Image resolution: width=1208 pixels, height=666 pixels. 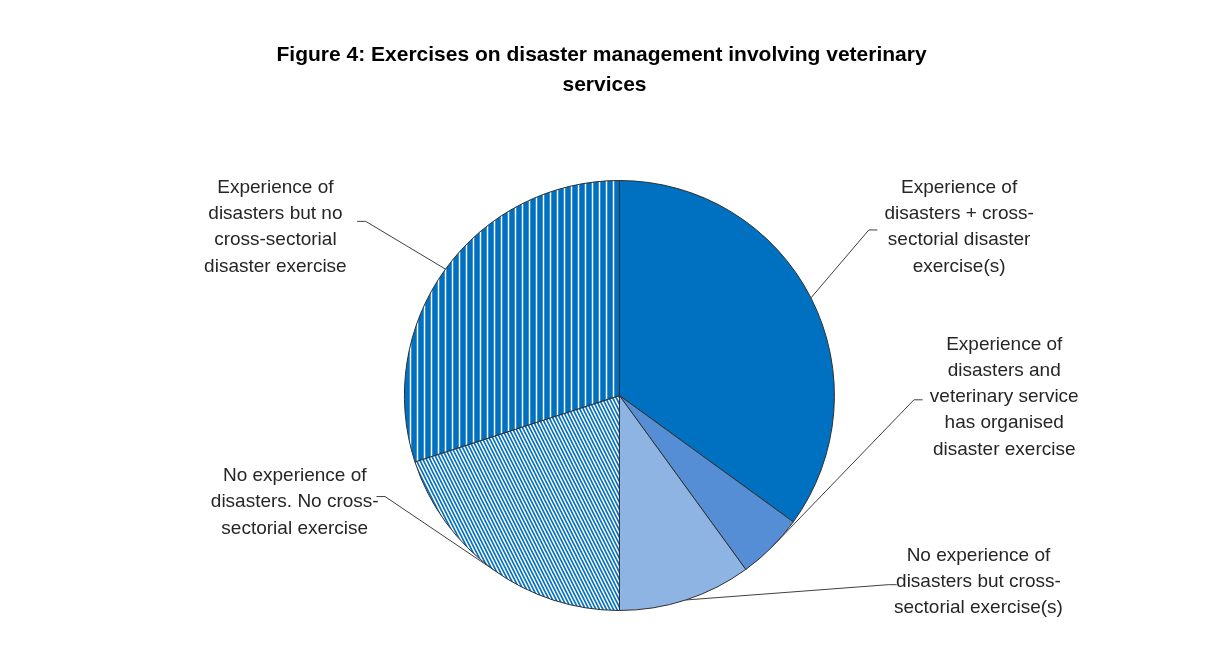 I want to click on chart-title: Figure 4: Exercises on disaster management involving veterinary services, so click(x=601, y=68).